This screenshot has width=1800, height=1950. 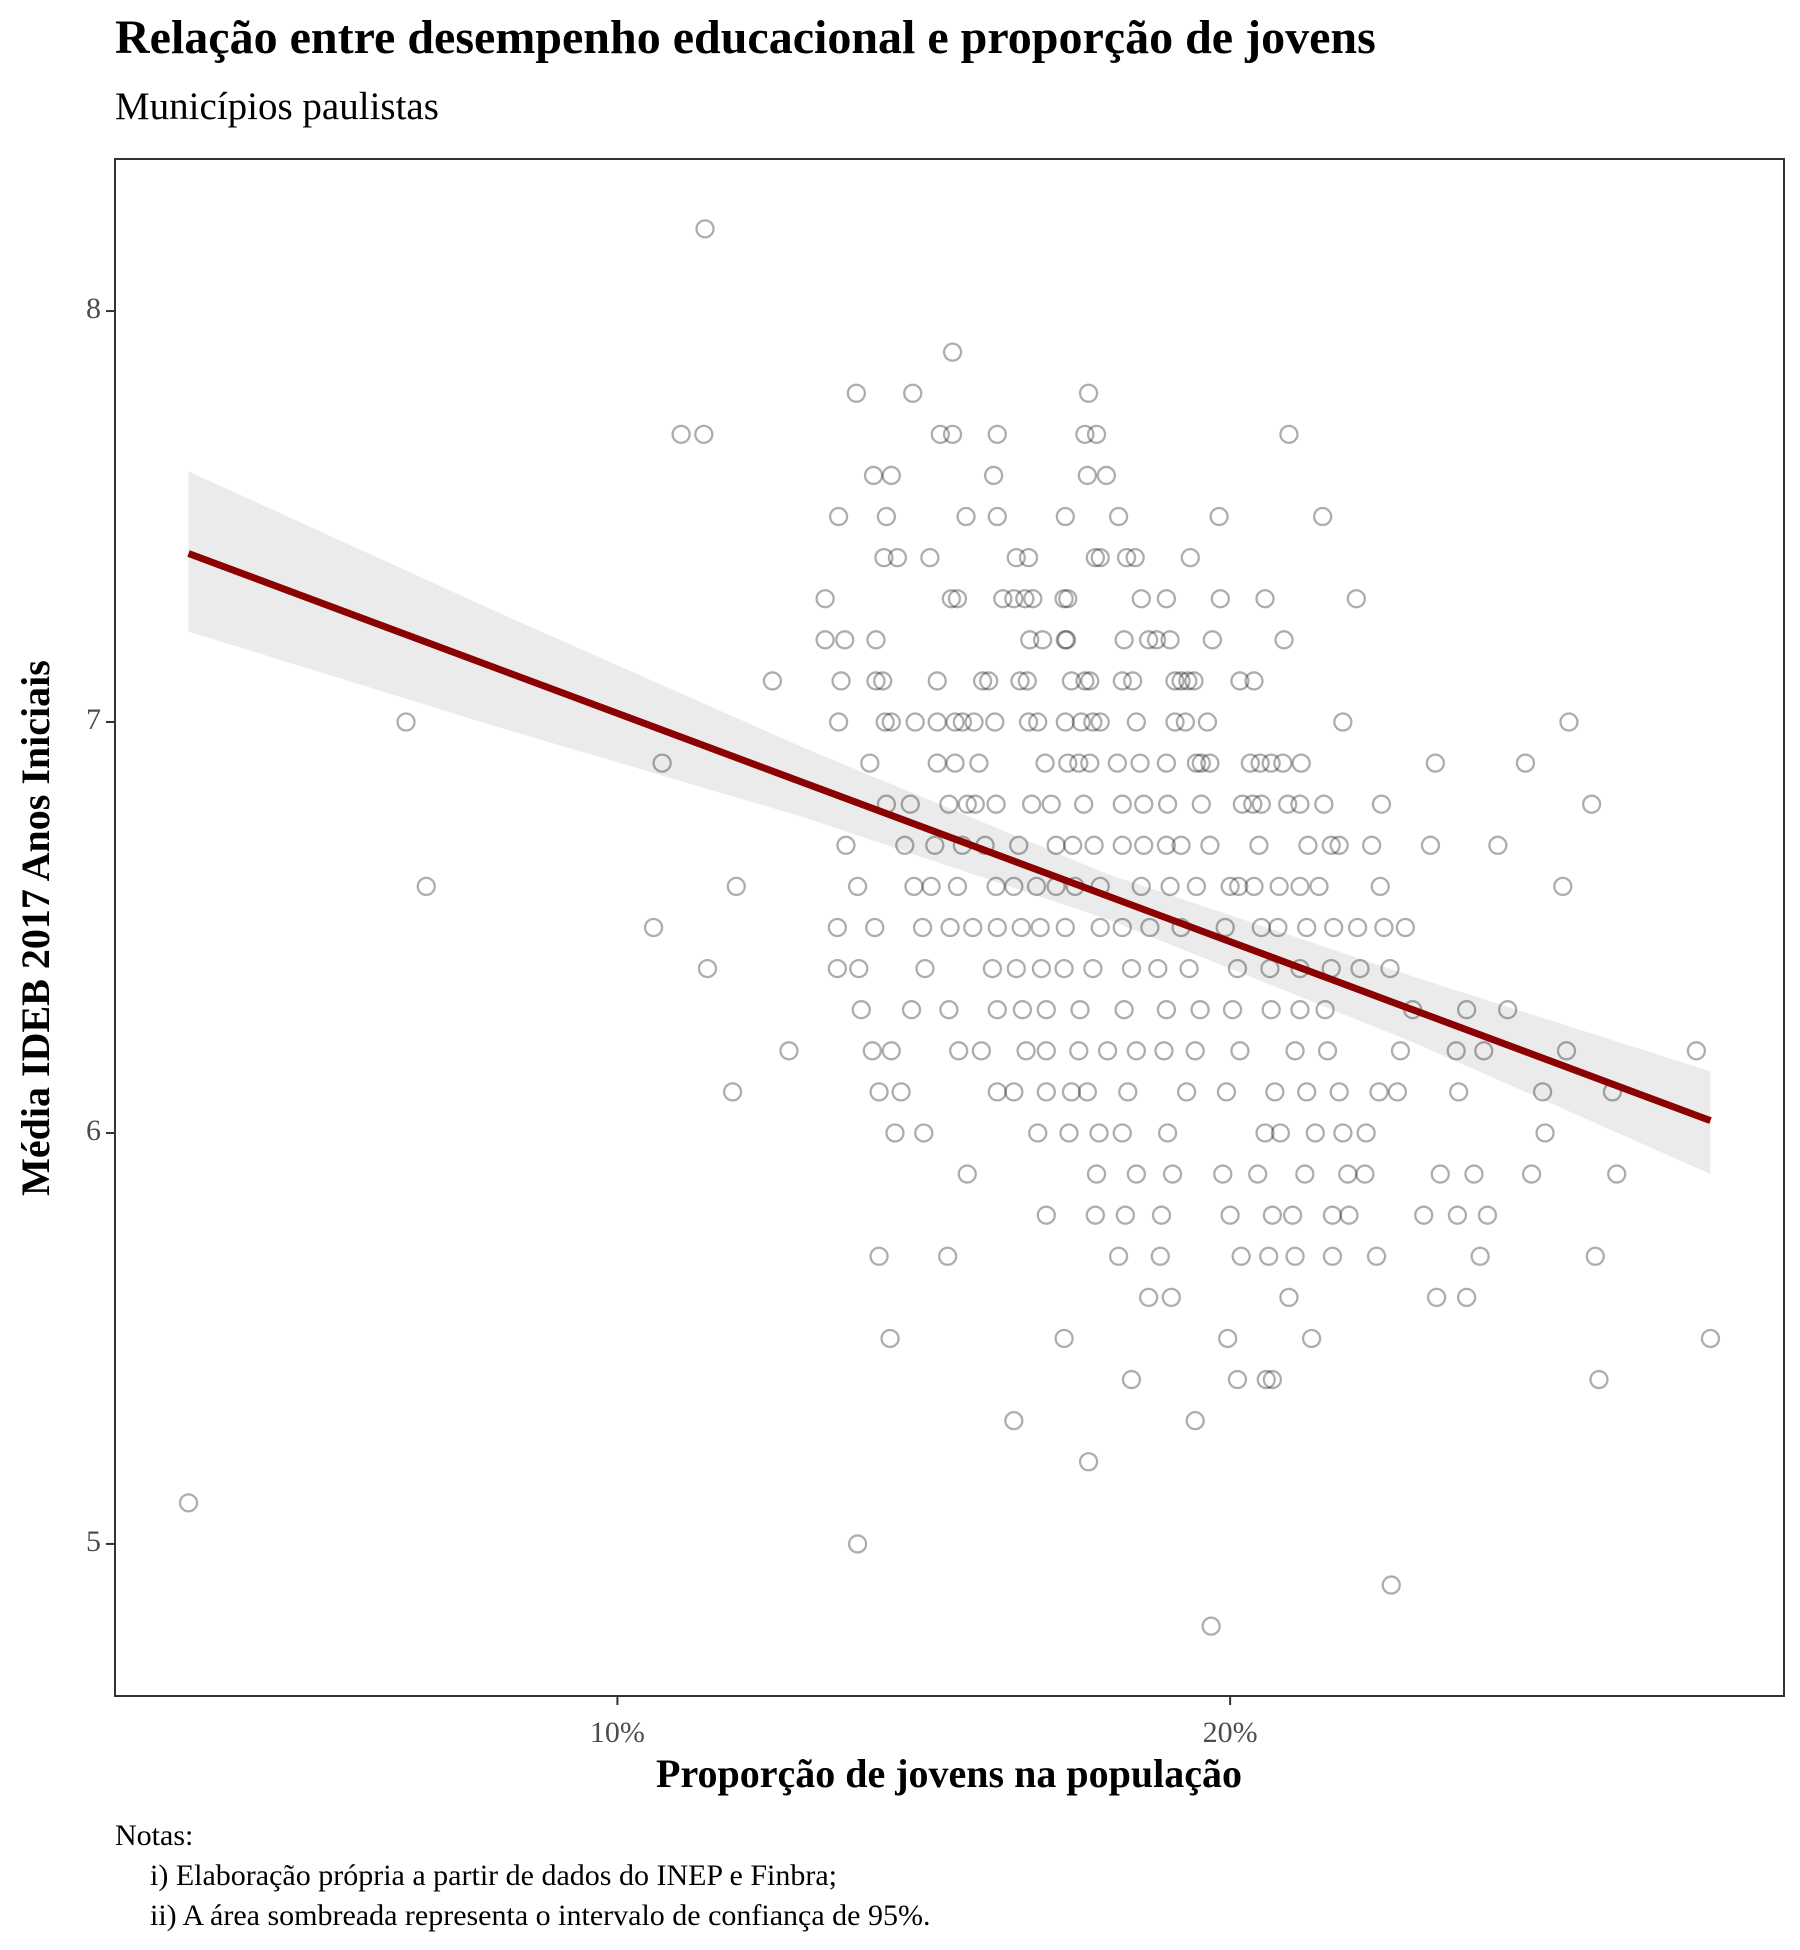 I want to click on y-axis-title: Média IDEB 2017 Anos Iniciais, so click(x=35, y=928).